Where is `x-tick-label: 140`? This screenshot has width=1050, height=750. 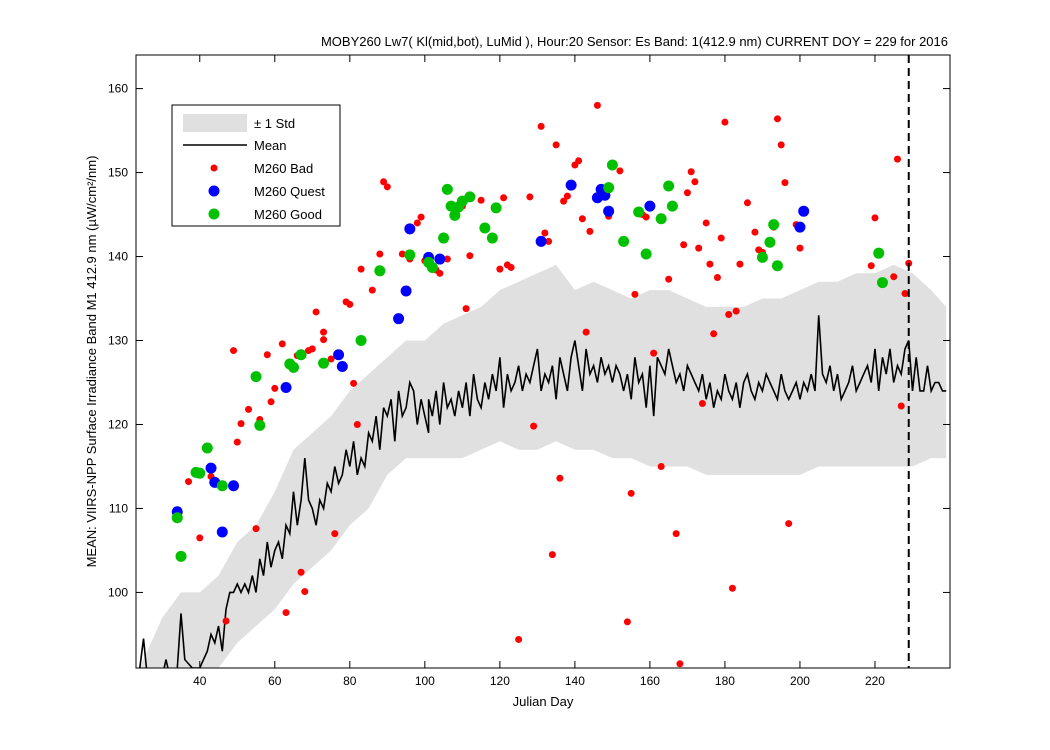 x-tick-label: 140 is located at coordinates (575, 681).